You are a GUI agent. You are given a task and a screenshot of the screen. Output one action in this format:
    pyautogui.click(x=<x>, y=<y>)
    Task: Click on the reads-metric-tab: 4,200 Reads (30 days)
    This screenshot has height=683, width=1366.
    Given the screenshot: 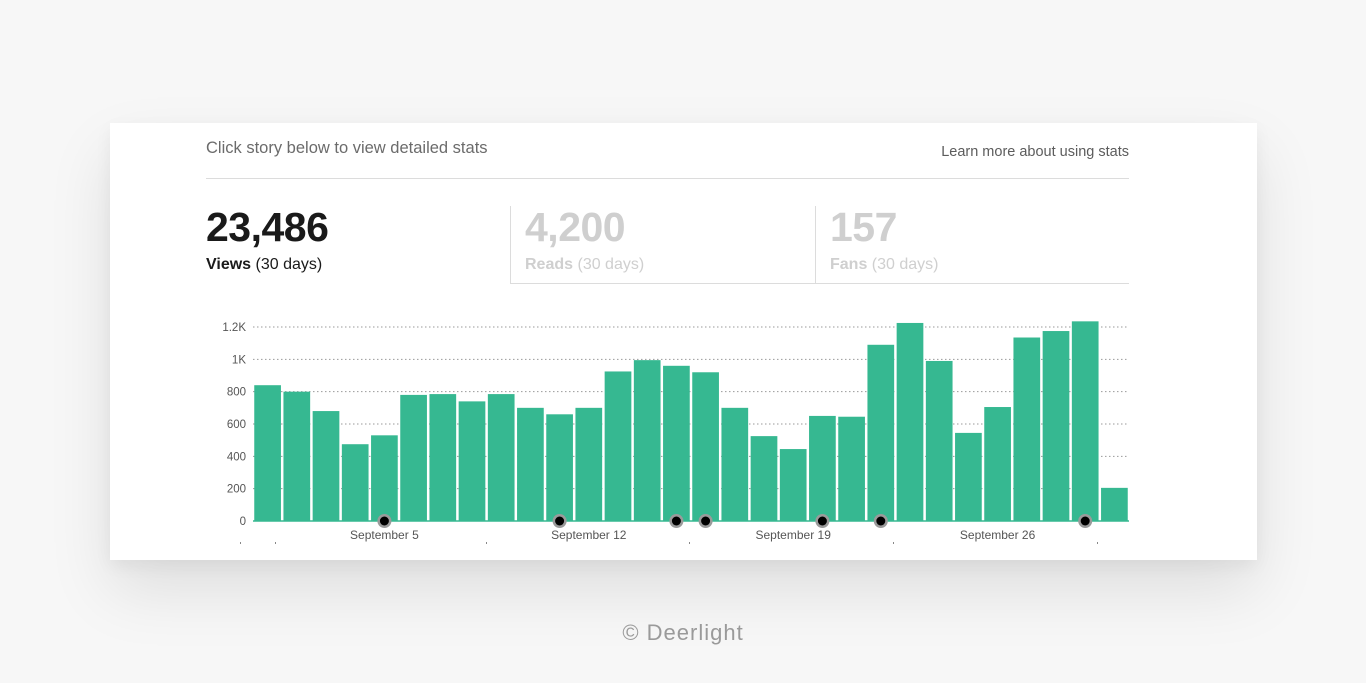 What is the action you would take?
    pyautogui.click(x=662, y=245)
    